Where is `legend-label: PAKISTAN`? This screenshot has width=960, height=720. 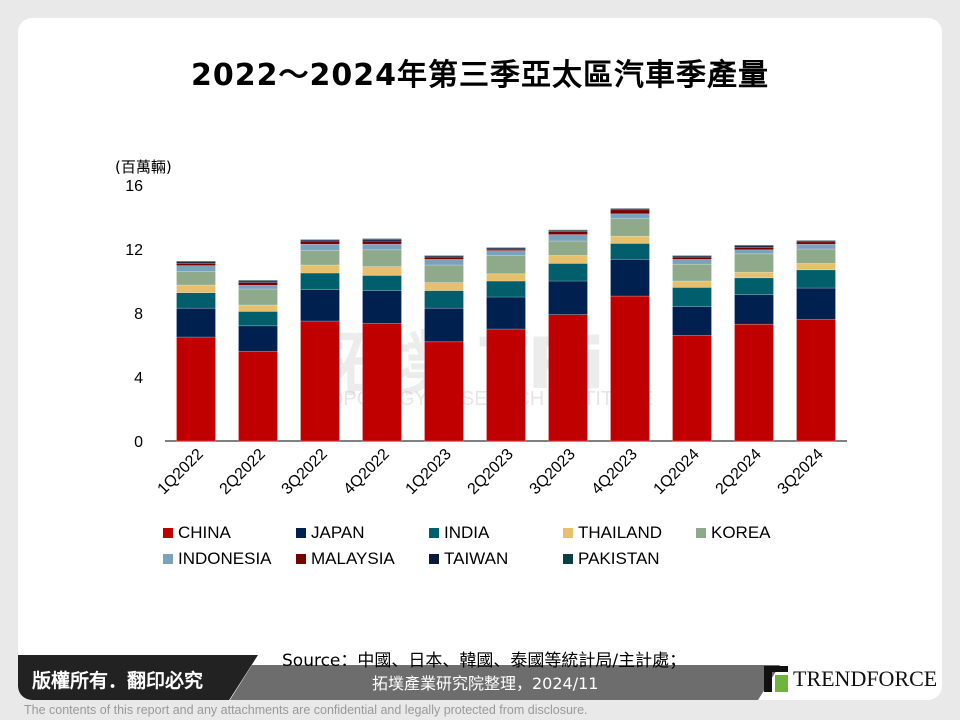
legend-label: PAKISTAN is located at coordinates (619, 558).